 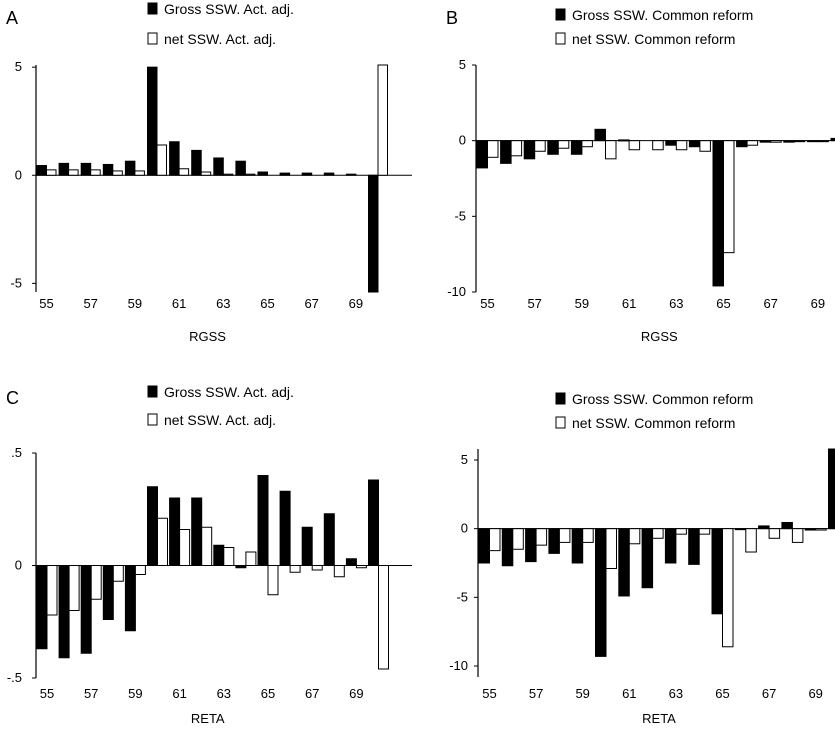 I want to click on legend-label-gross: Gross SSW. Act. adj., so click(x=229, y=9).